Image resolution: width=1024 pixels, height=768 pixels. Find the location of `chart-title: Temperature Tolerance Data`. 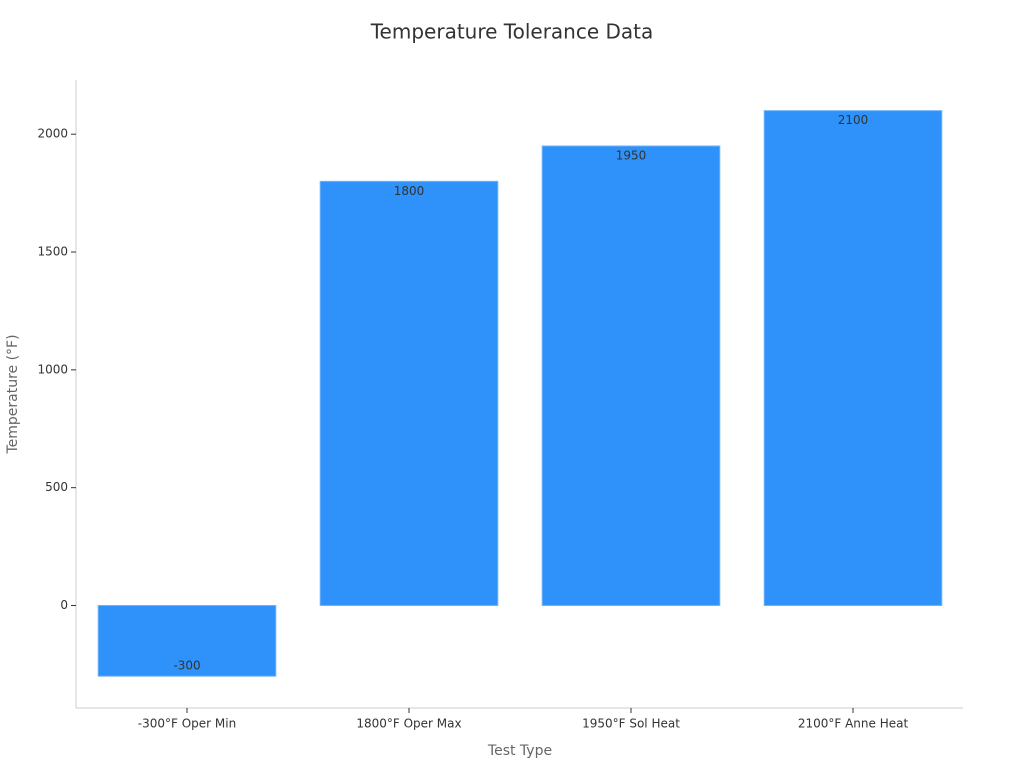

chart-title: Temperature Tolerance Data is located at coordinates (512, 32).